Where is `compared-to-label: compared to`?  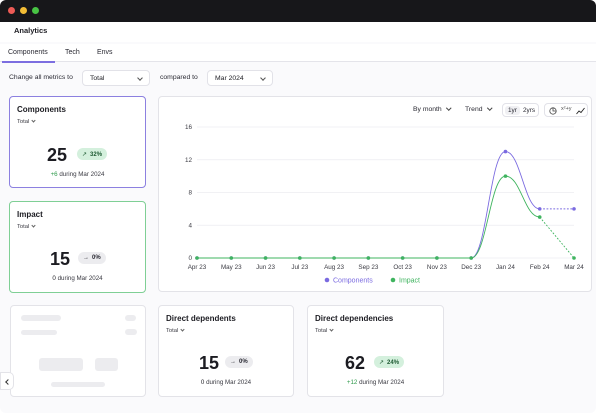 compared-to-label: compared to is located at coordinates (179, 77).